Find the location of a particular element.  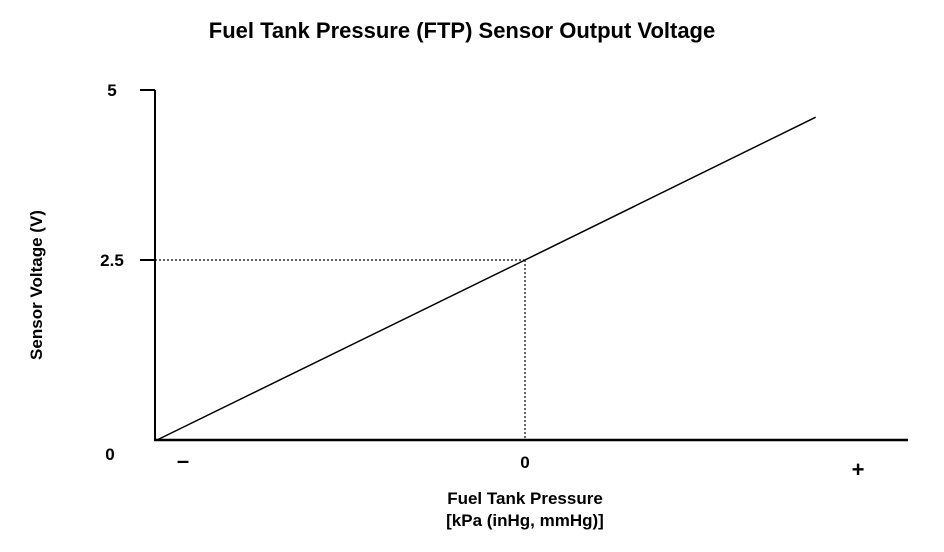

x-tick-label: – is located at coordinates (183, 460).